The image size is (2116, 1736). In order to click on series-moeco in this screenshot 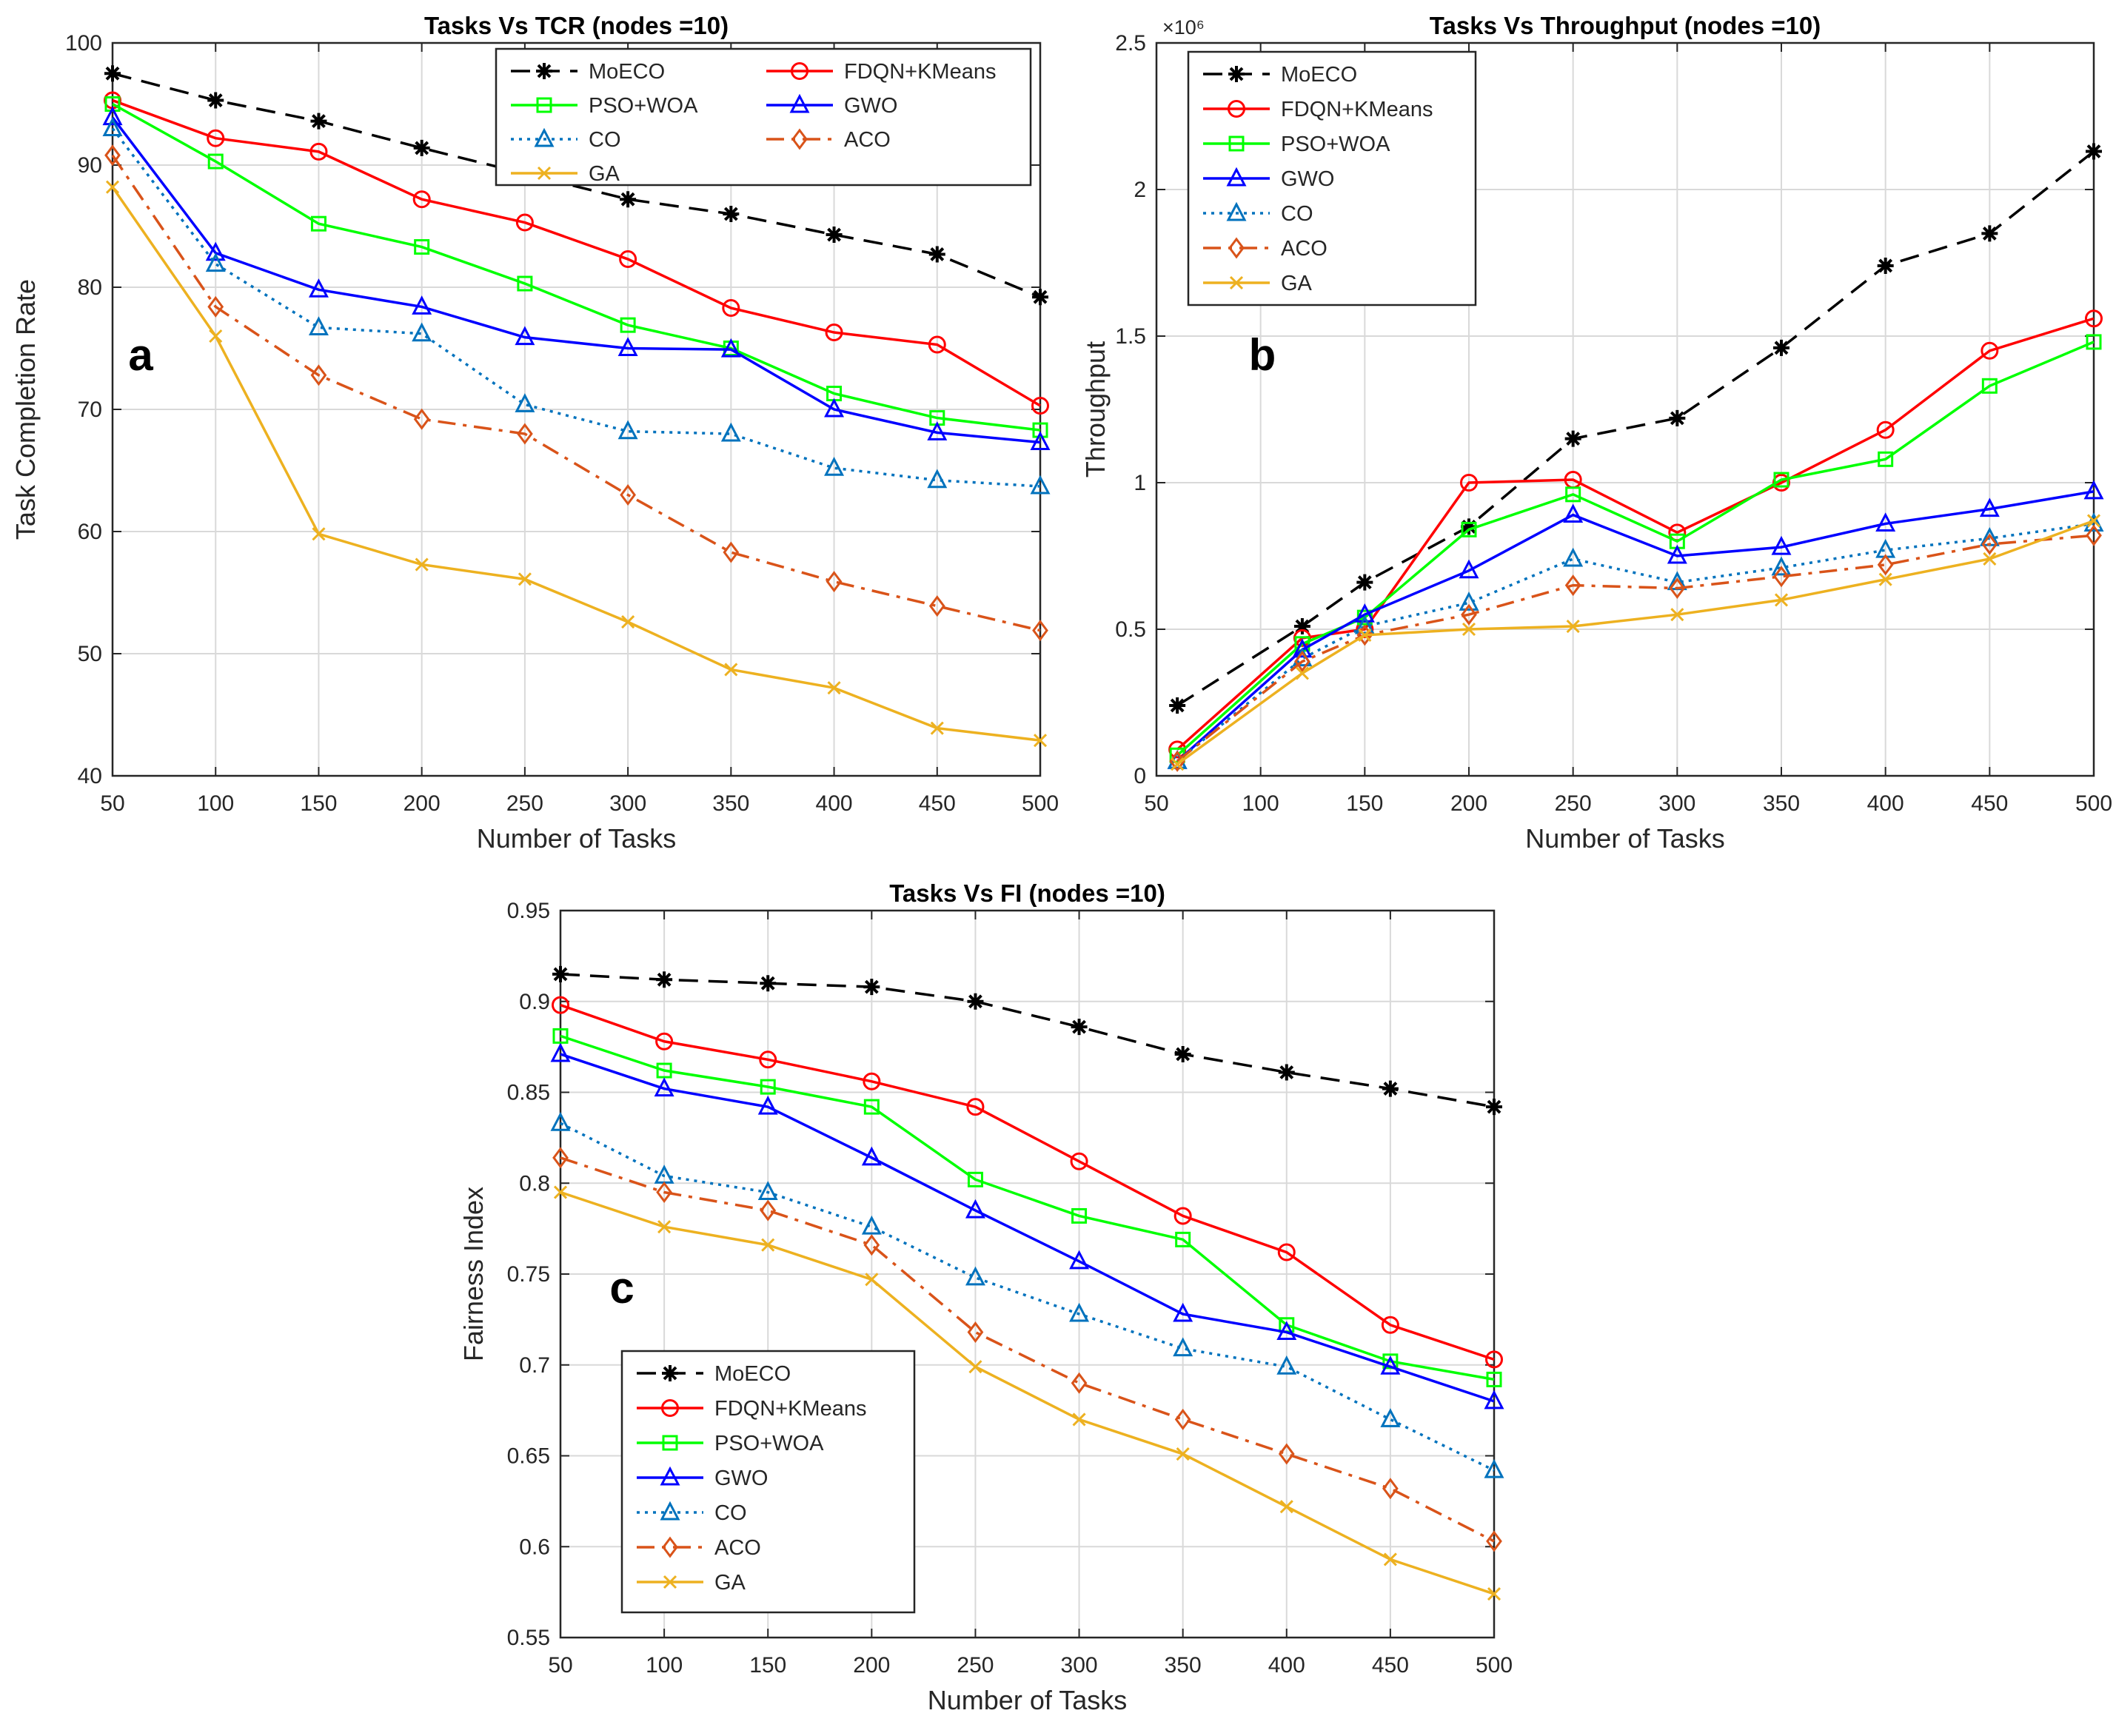, I will do `click(1635, 428)`.